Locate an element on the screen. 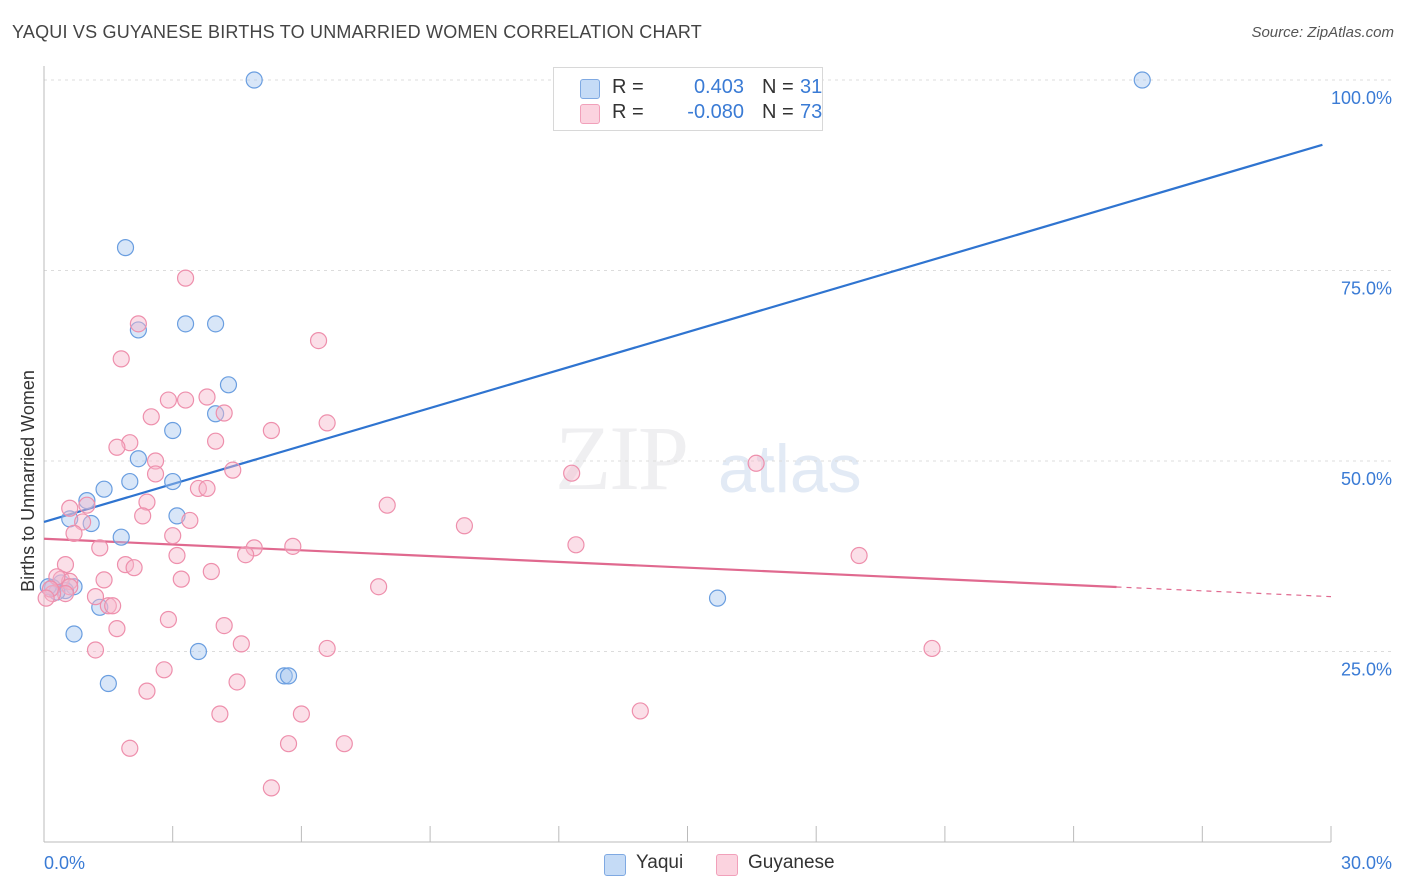 The image size is (1406, 892). legend-r-value: -0.080 is located at coordinates (715, 112).